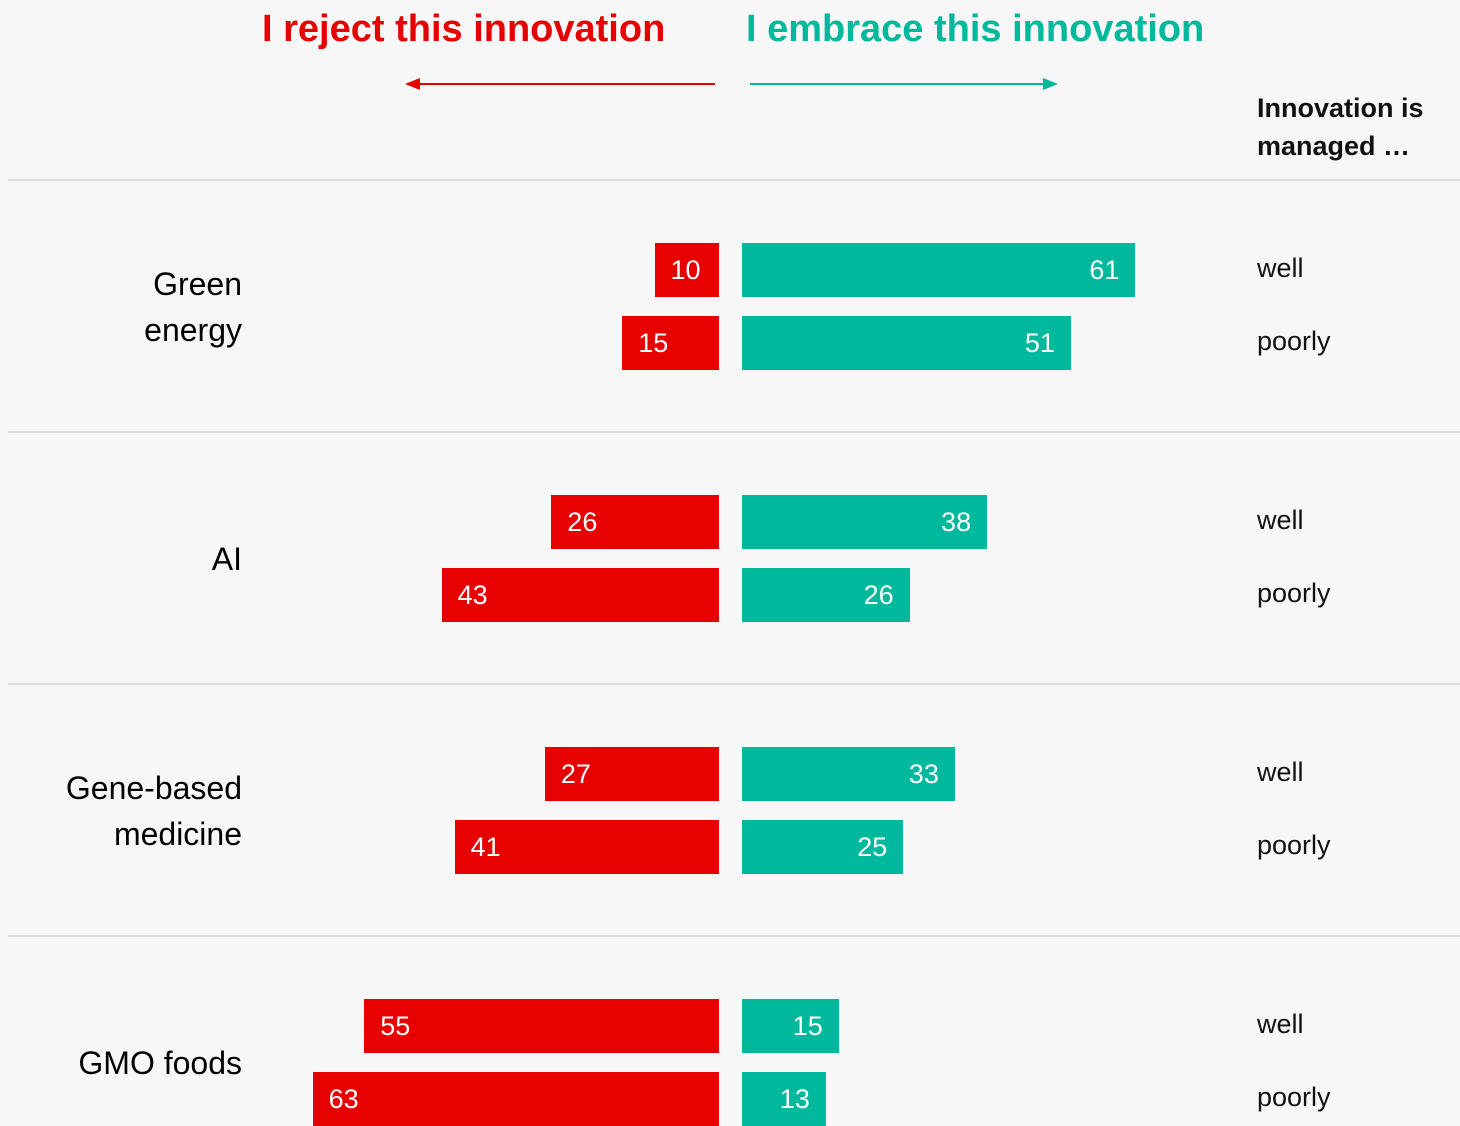 This screenshot has width=1460, height=1126. Describe the element at coordinates (160, 1062) in the screenshot. I see `category-label: GMO foods` at that location.